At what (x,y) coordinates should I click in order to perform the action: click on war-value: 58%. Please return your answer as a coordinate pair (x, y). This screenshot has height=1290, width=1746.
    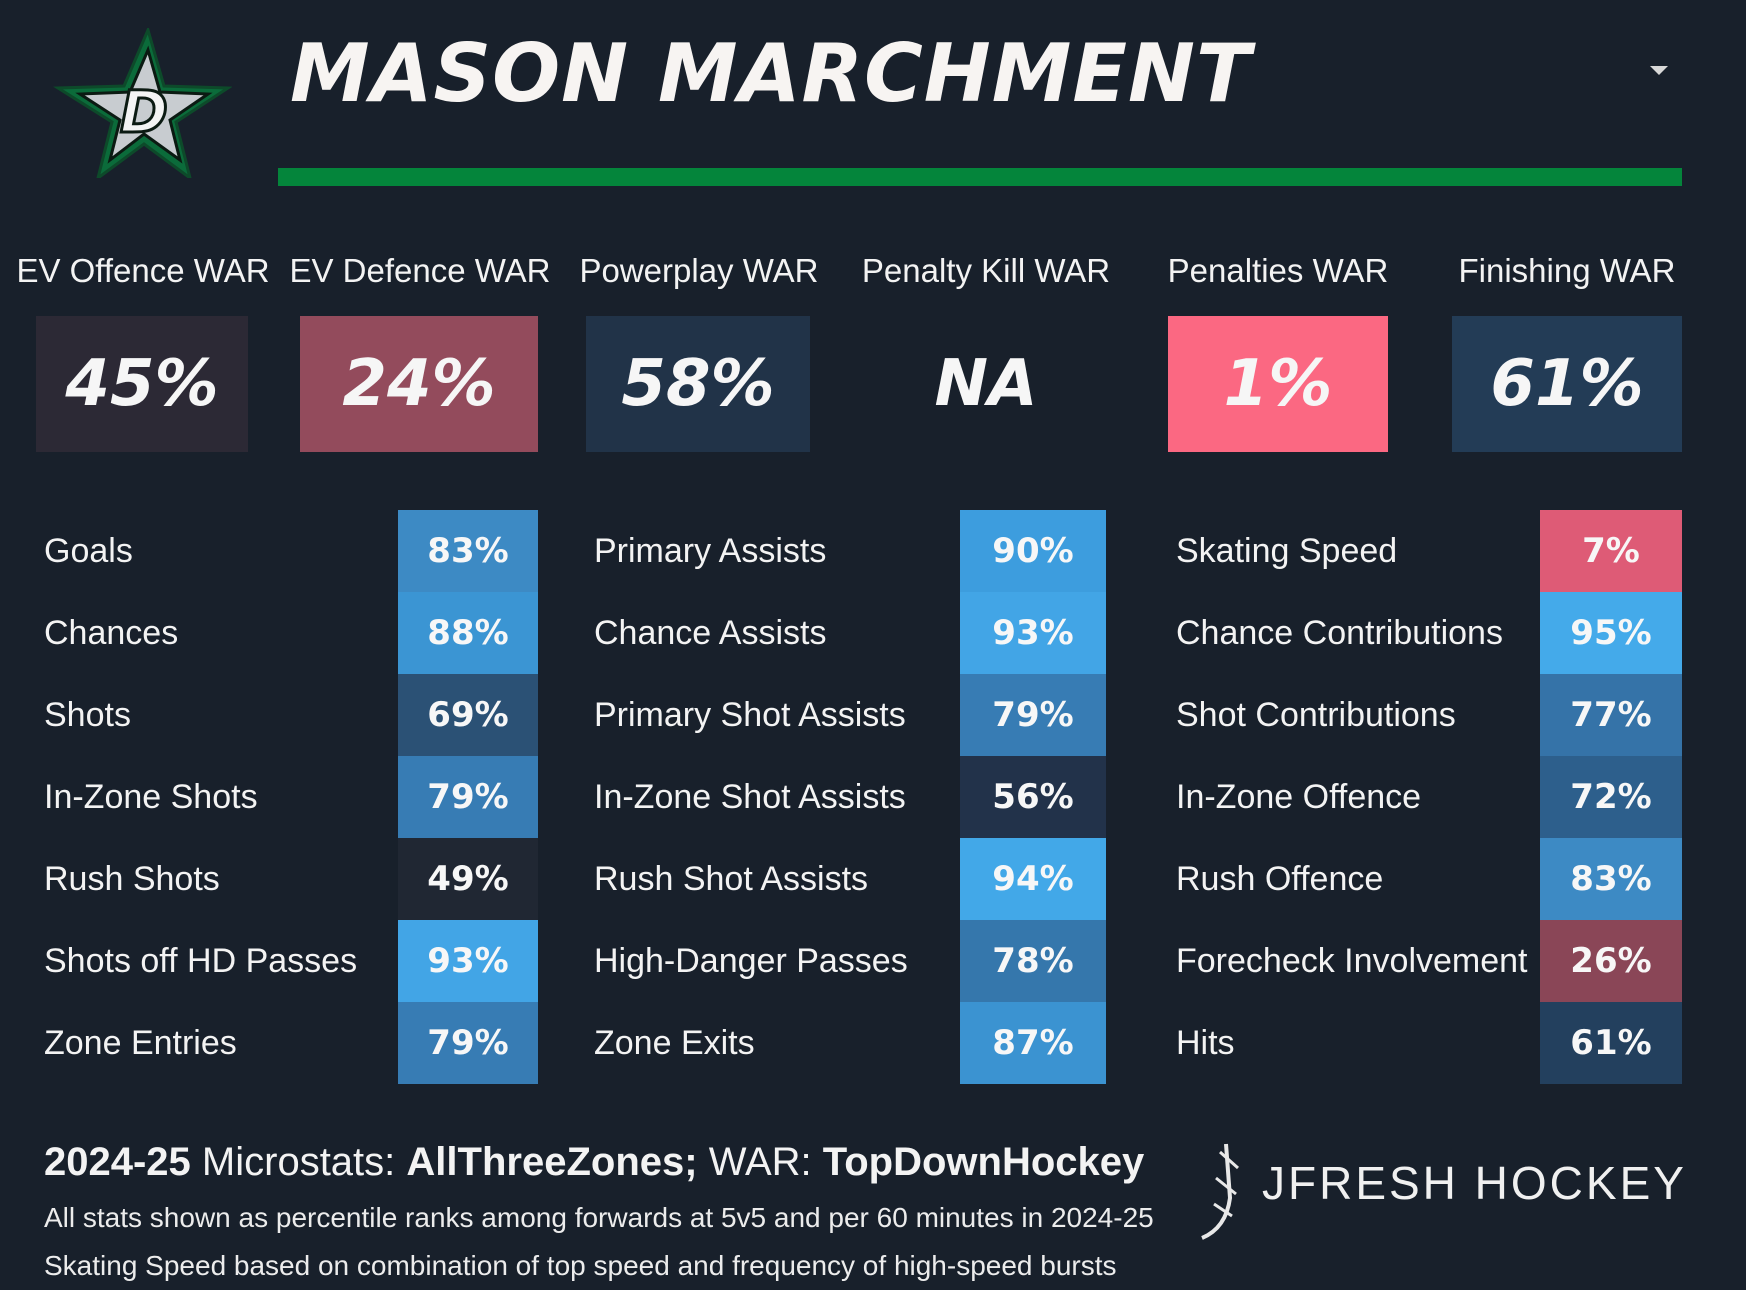
    Looking at the image, I should click on (698, 384).